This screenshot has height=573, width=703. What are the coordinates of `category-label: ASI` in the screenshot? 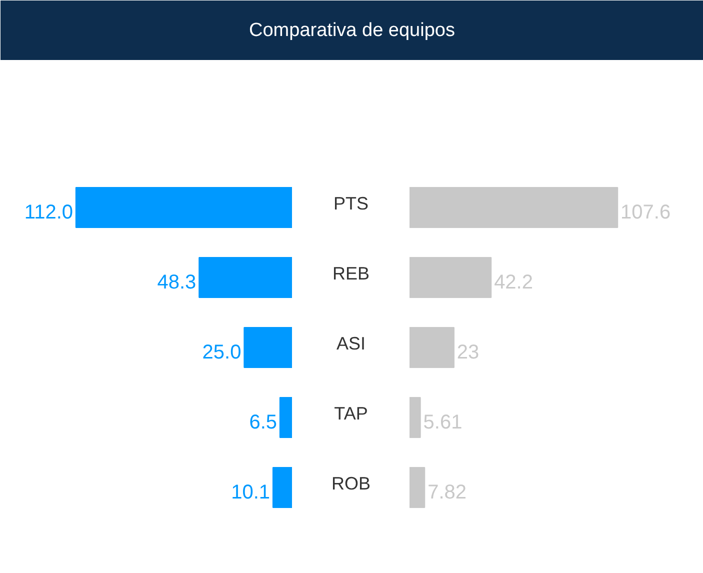 It's located at (351, 344).